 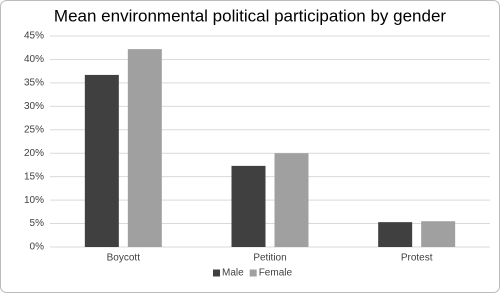 I want to click on y-tick-label: 15%, so click(x=34, y=176).